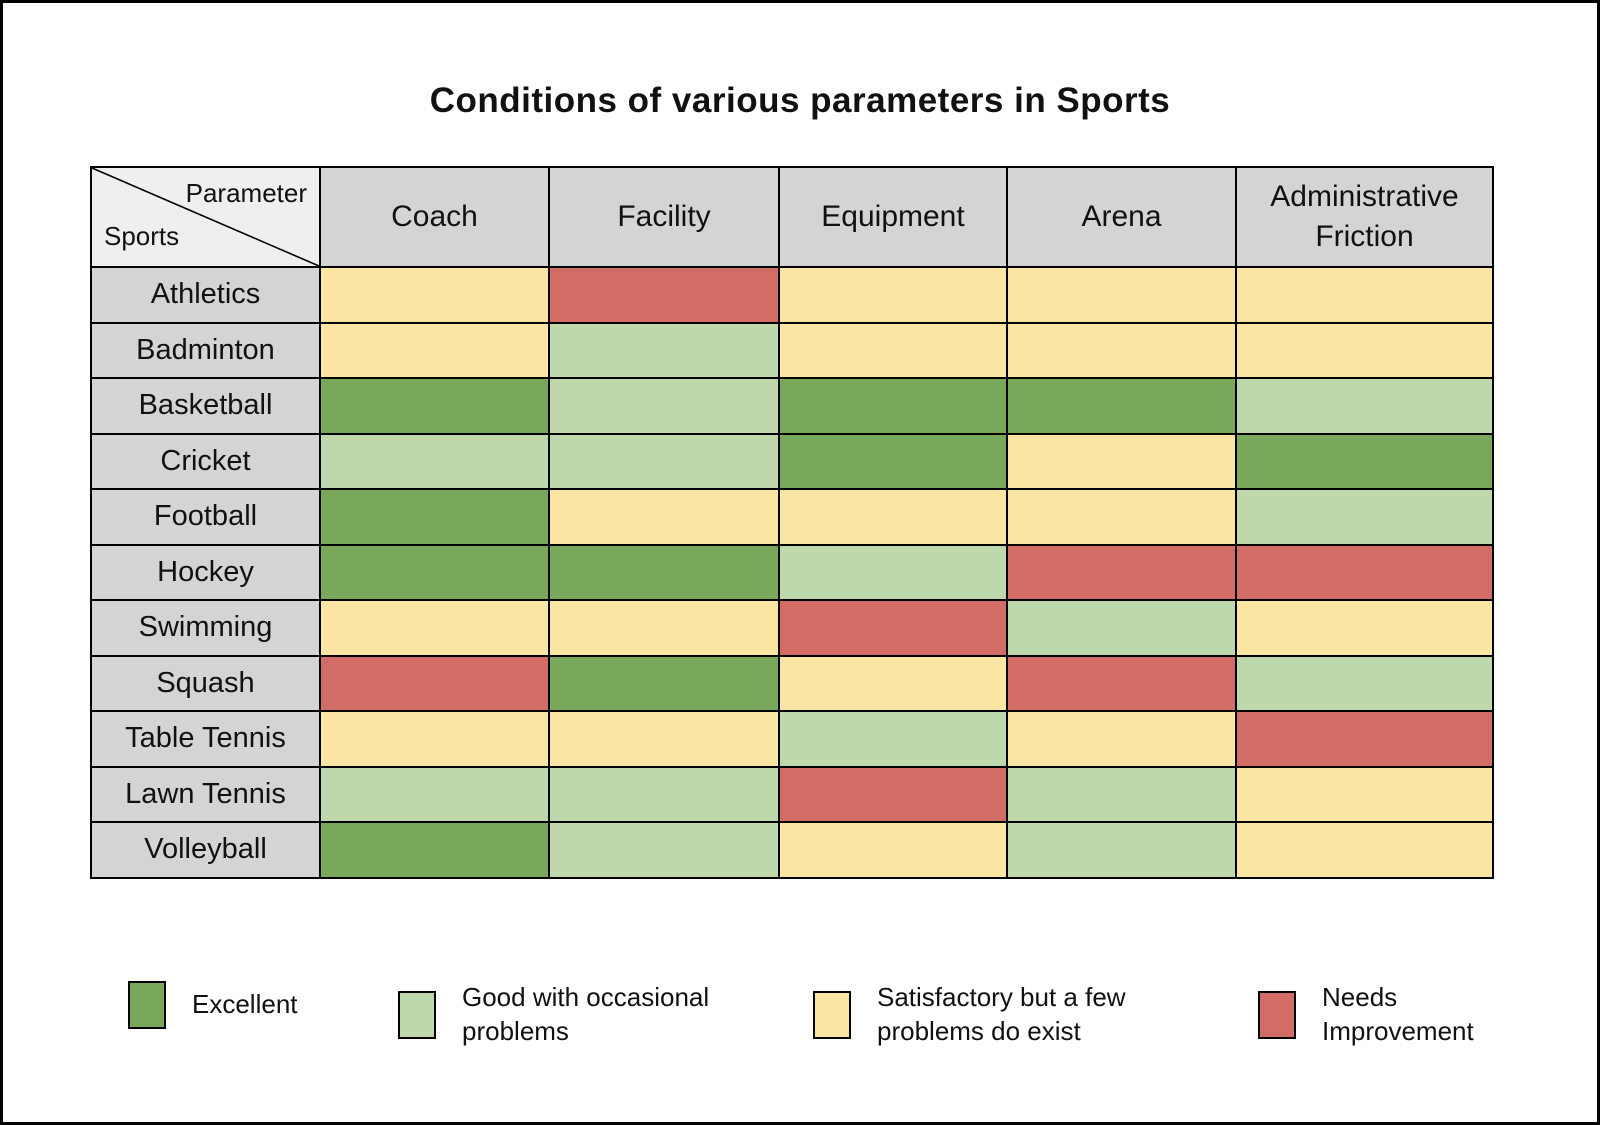 The image size is (1600, 1125). I want to click on column-header-arena: Arena, so click(1121, 217).